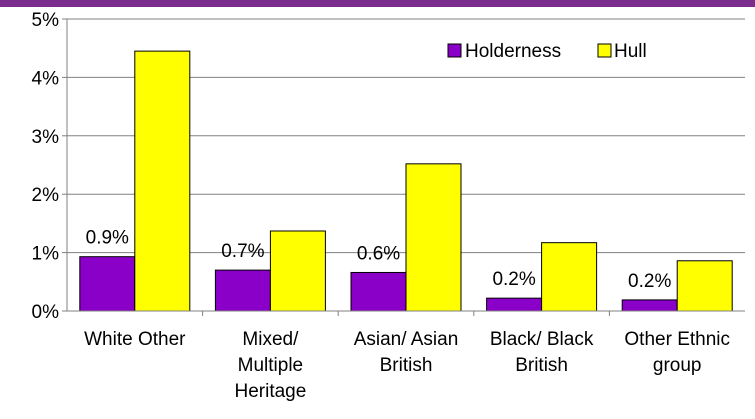  Describe the element at coordinates (46, 20) in the screenshot. I see `y-tick-label: 5%` at that location.